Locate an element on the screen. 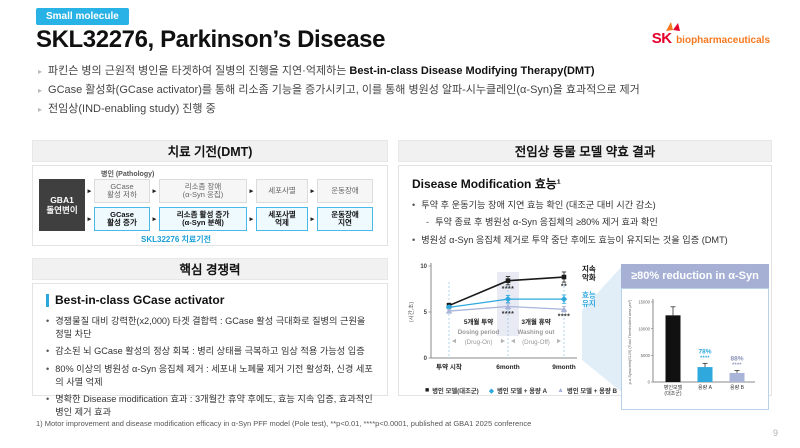 The width and height of the screenshot is (800, 448). mechanism-panel-title: 치료 기전(DMT) is located at coordinates (210, 151).